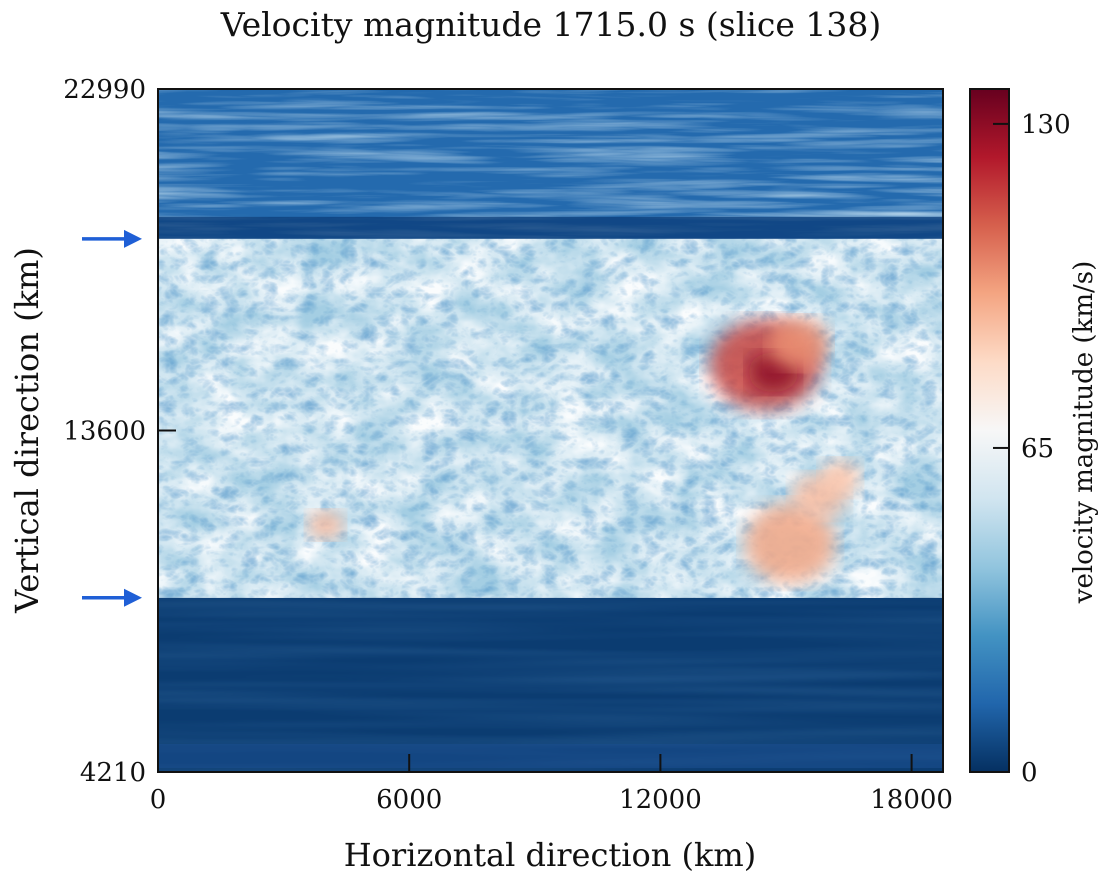 Image resolution: width=1103 pixels, height=873 pixels. Describe the element at coordinates (1084, 432) in the screenshot. I see `colorbar-label: velocity magnitude (km/s)` at that location.